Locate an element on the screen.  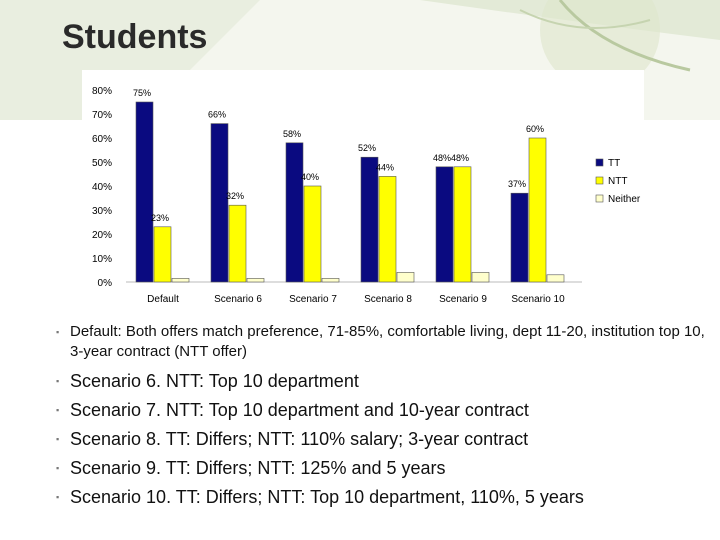
legend-label-ntt: NTT is located at coordinates (617, 181).